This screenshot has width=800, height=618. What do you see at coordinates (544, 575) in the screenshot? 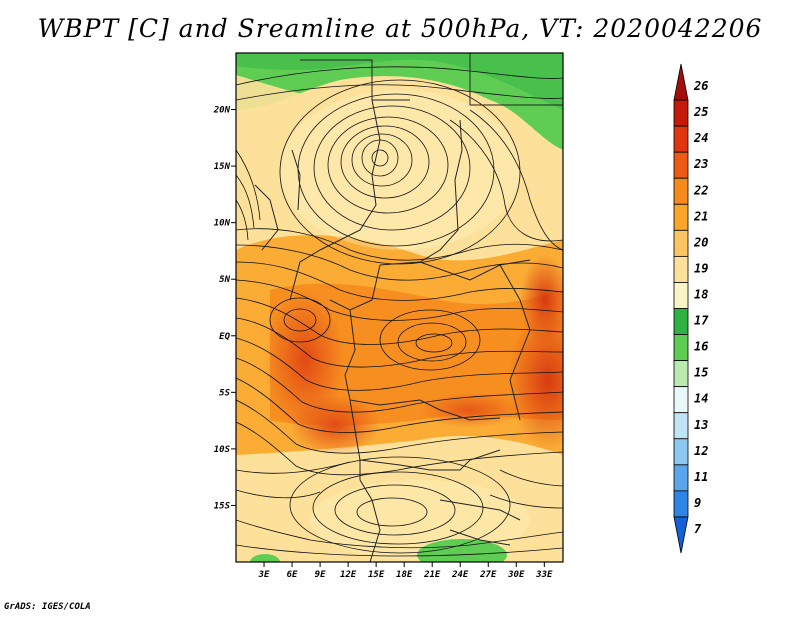
I see `lon-label: 33E` at bounding box center [544, 575].